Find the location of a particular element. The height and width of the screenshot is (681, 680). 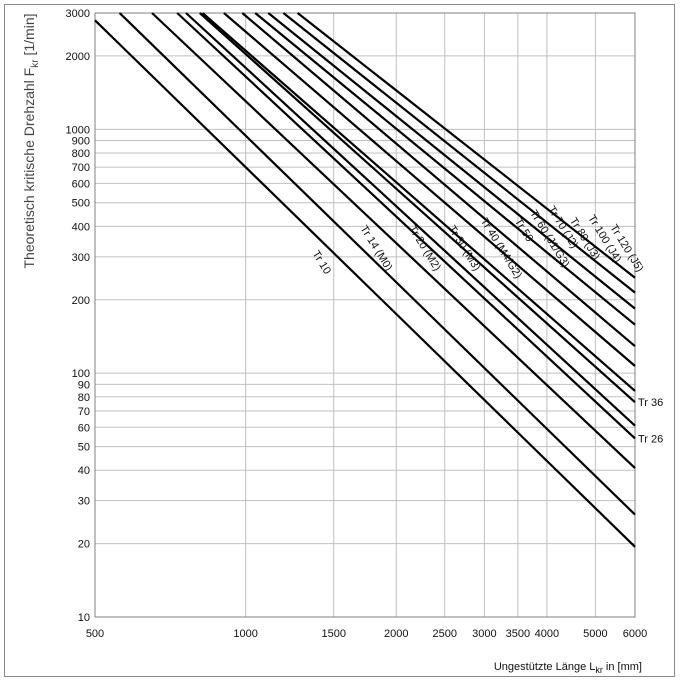

y-tick-label: 30 is located at coordinates (84, 502).